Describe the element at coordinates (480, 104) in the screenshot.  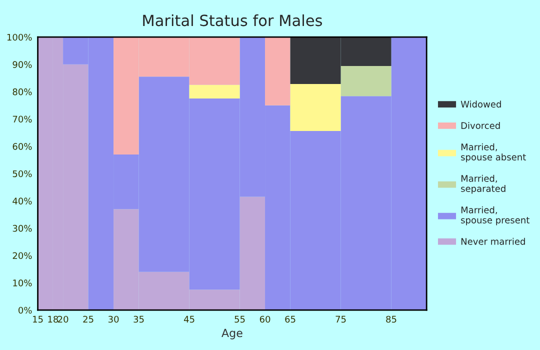
I see `legend-label: Widowed` at that location.